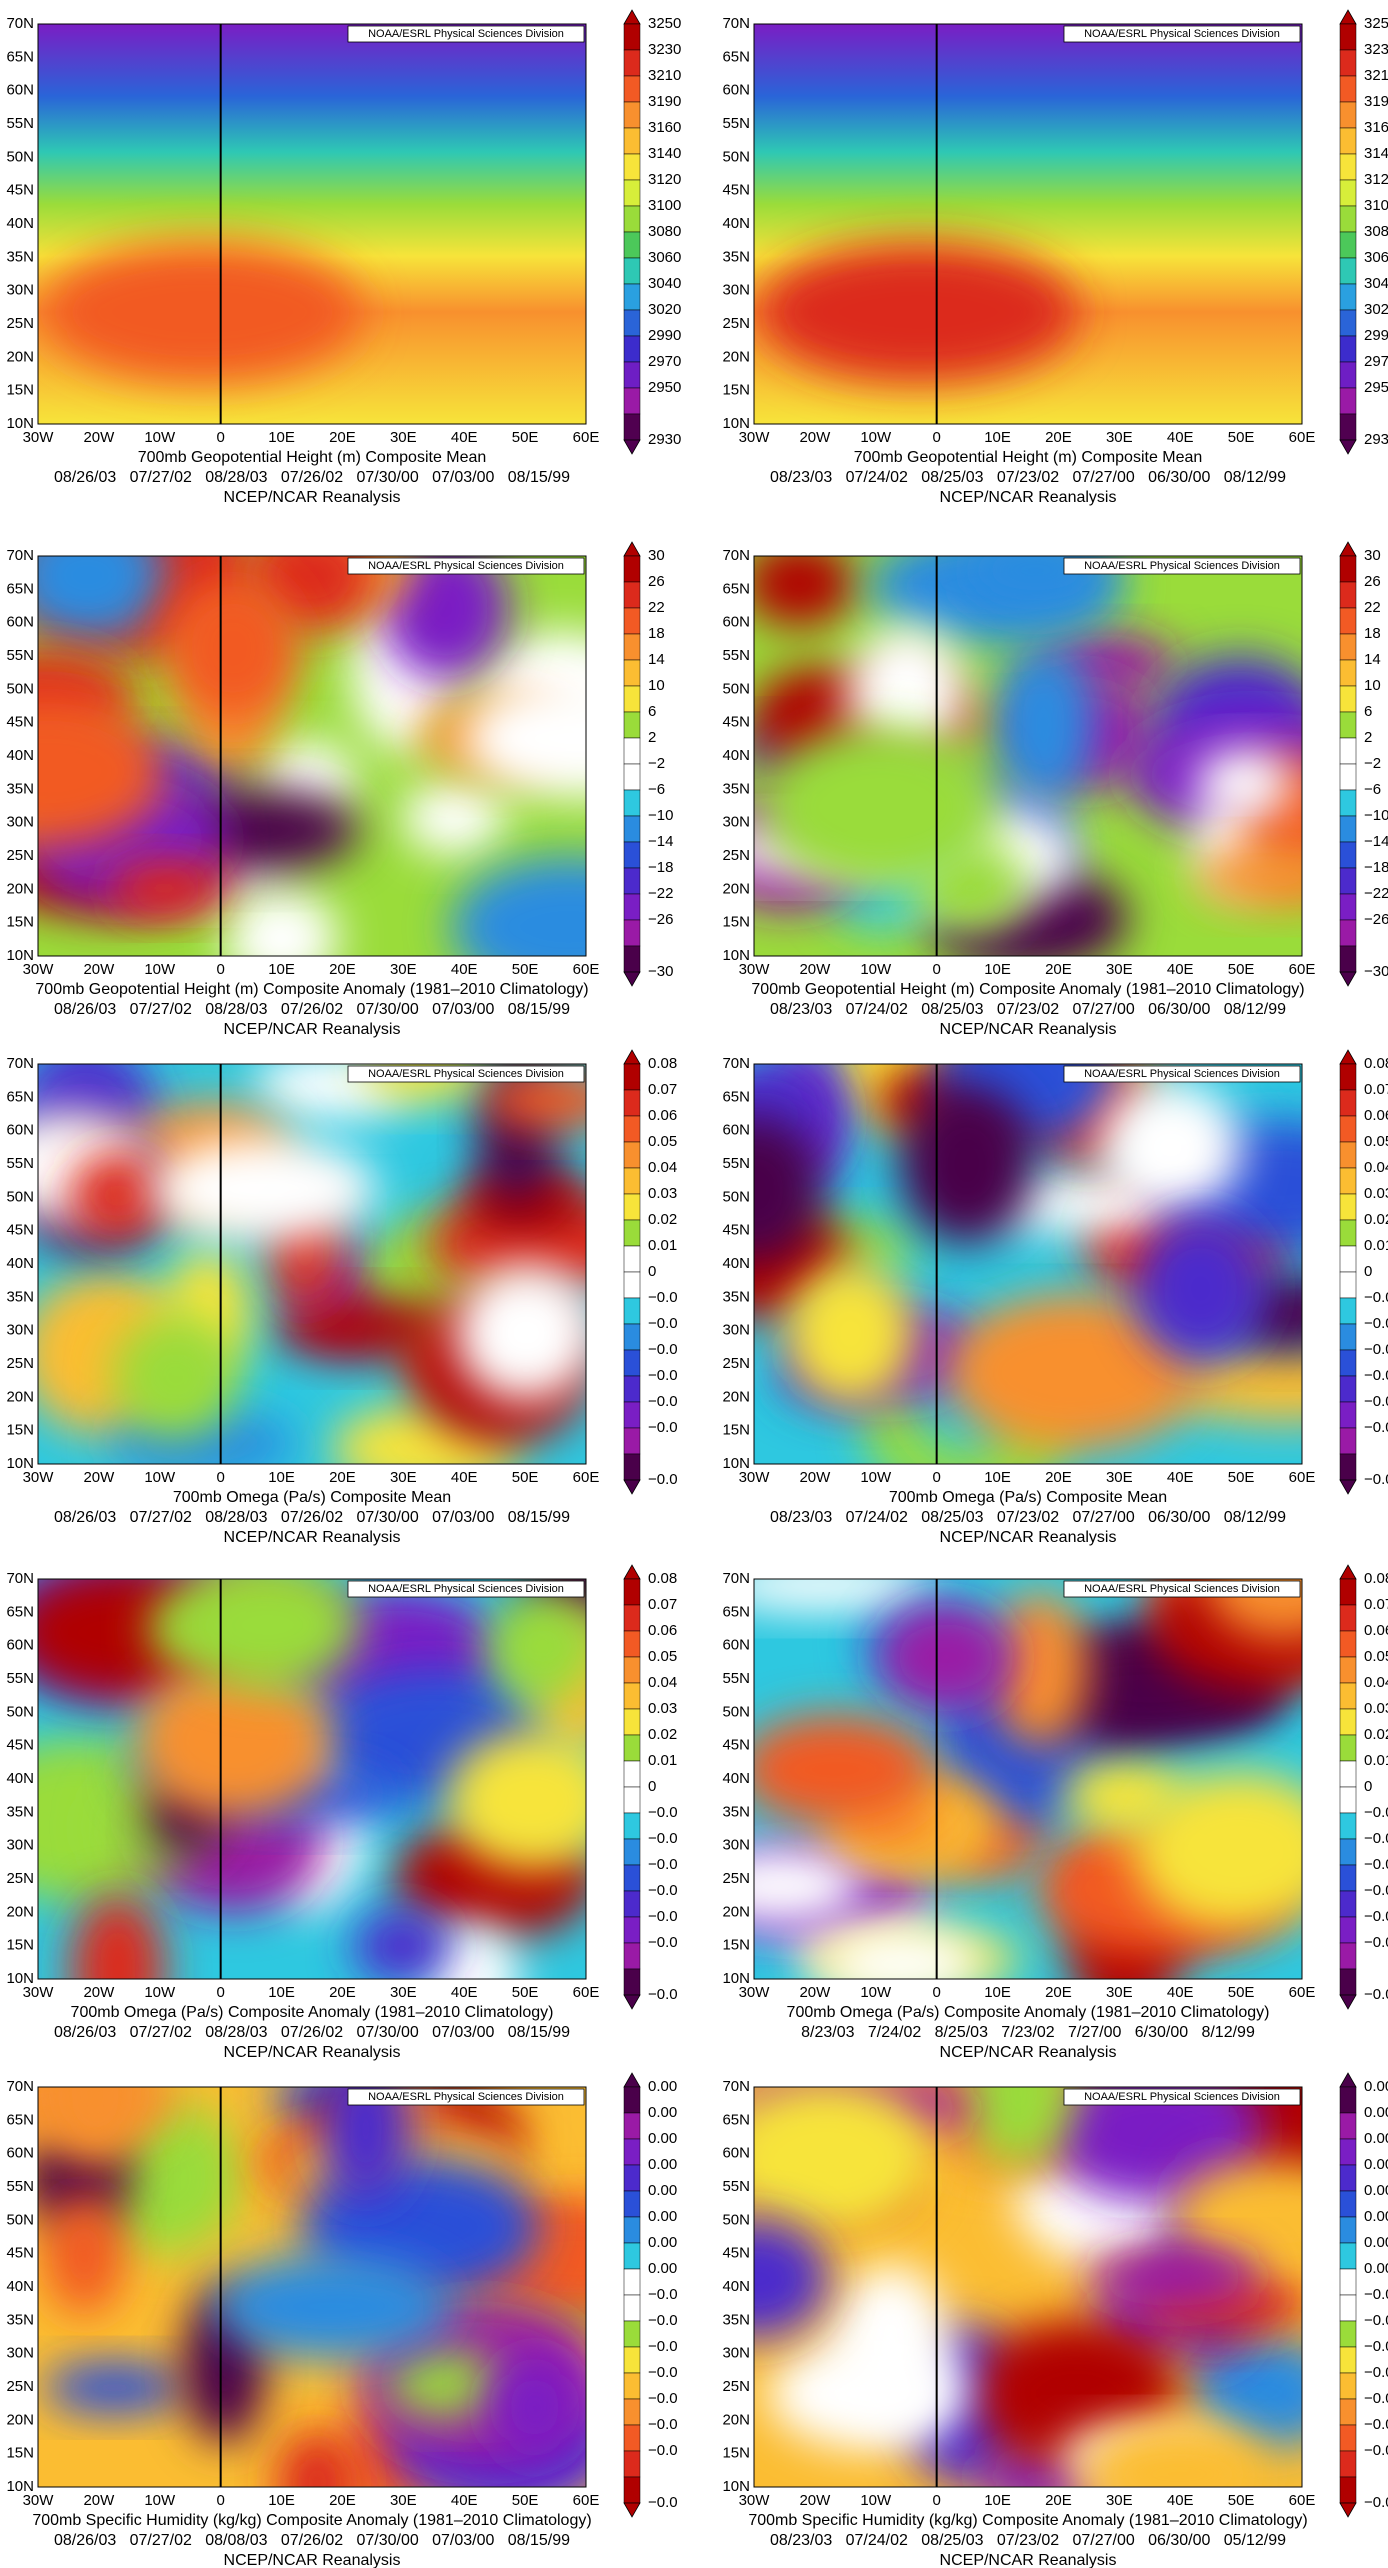  Describe the element at coordinates (20, 2219) in the screenshot. I see `lat-label: 50N` at that location.